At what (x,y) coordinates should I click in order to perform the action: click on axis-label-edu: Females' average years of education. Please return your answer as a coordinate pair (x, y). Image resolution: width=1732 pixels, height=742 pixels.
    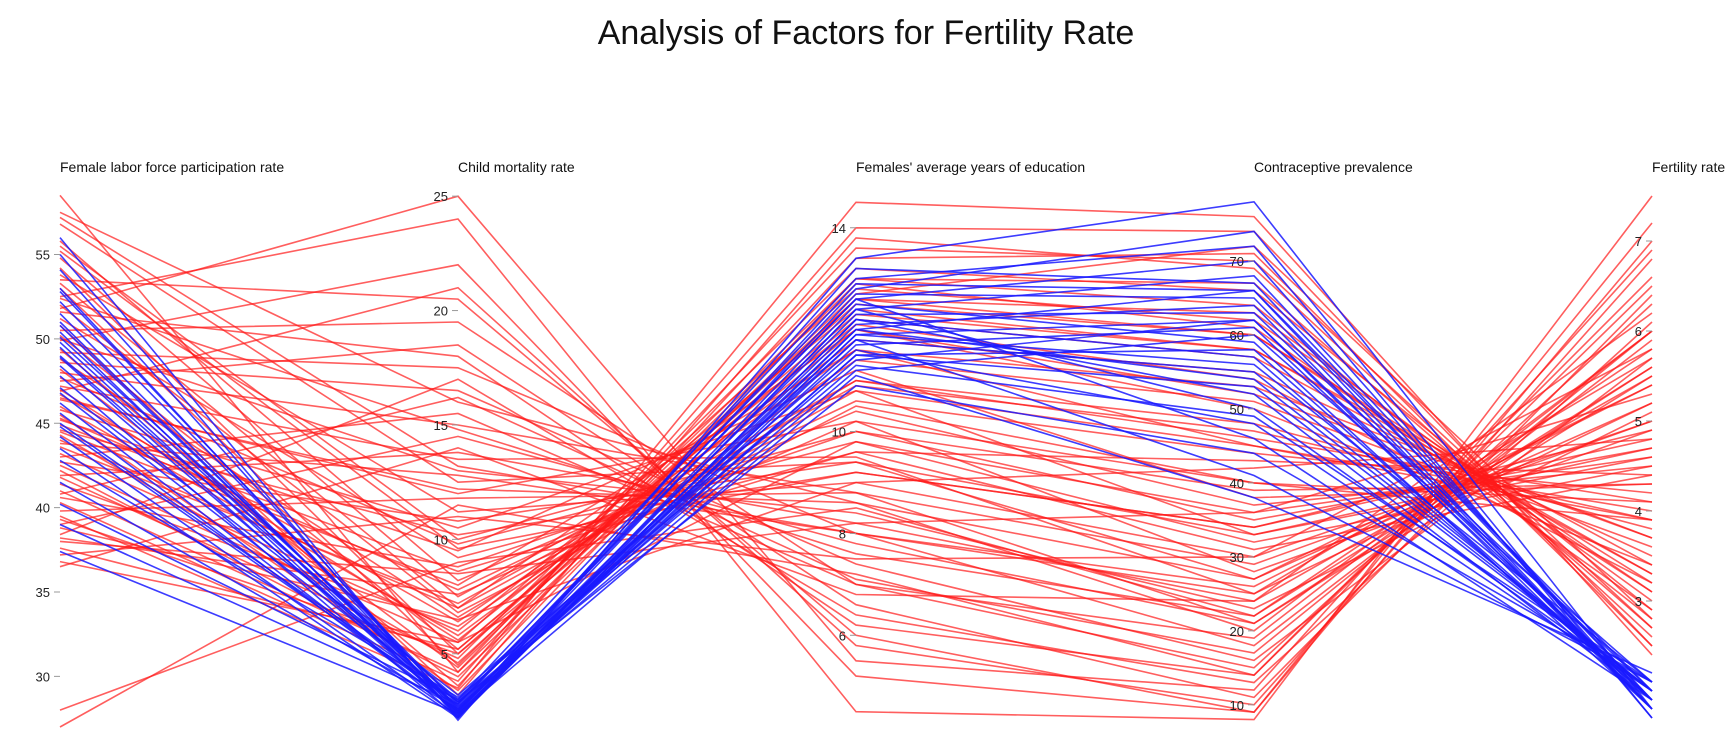
    Looking at the image, I should click on (970, 167).